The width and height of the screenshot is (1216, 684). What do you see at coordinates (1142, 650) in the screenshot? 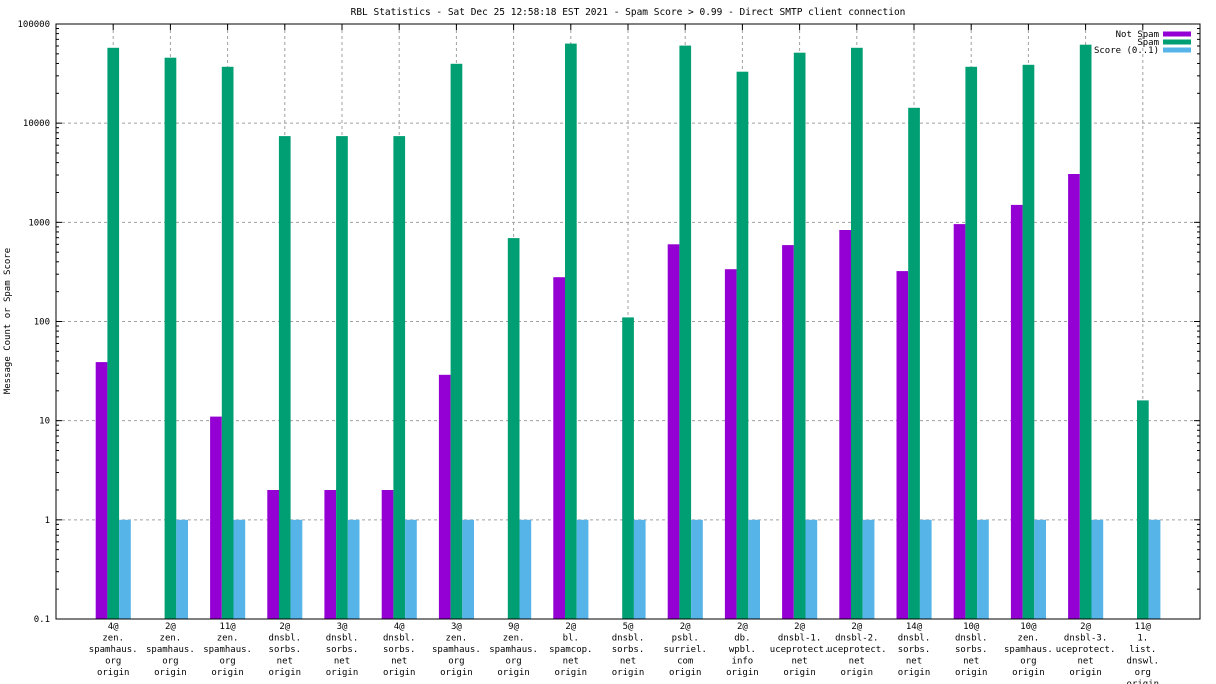
I see `x-tick-label-line: list.` at bounding box center [1142, 650].